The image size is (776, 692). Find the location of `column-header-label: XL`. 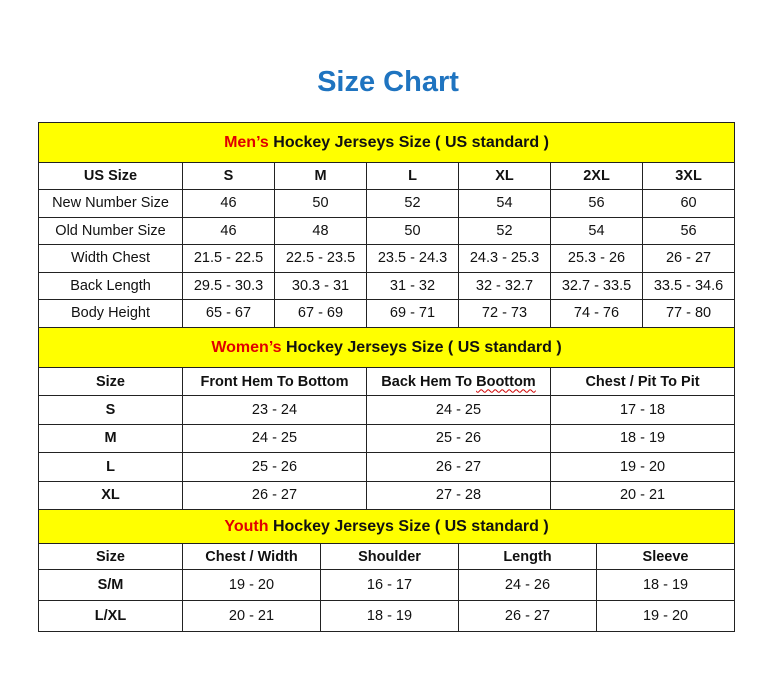

column-header-label: XL is located at coordinates (504, 176).